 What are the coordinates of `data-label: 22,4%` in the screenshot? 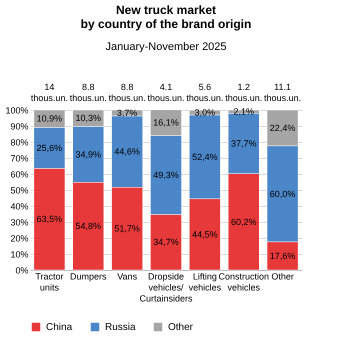 It's located at (283, 127).